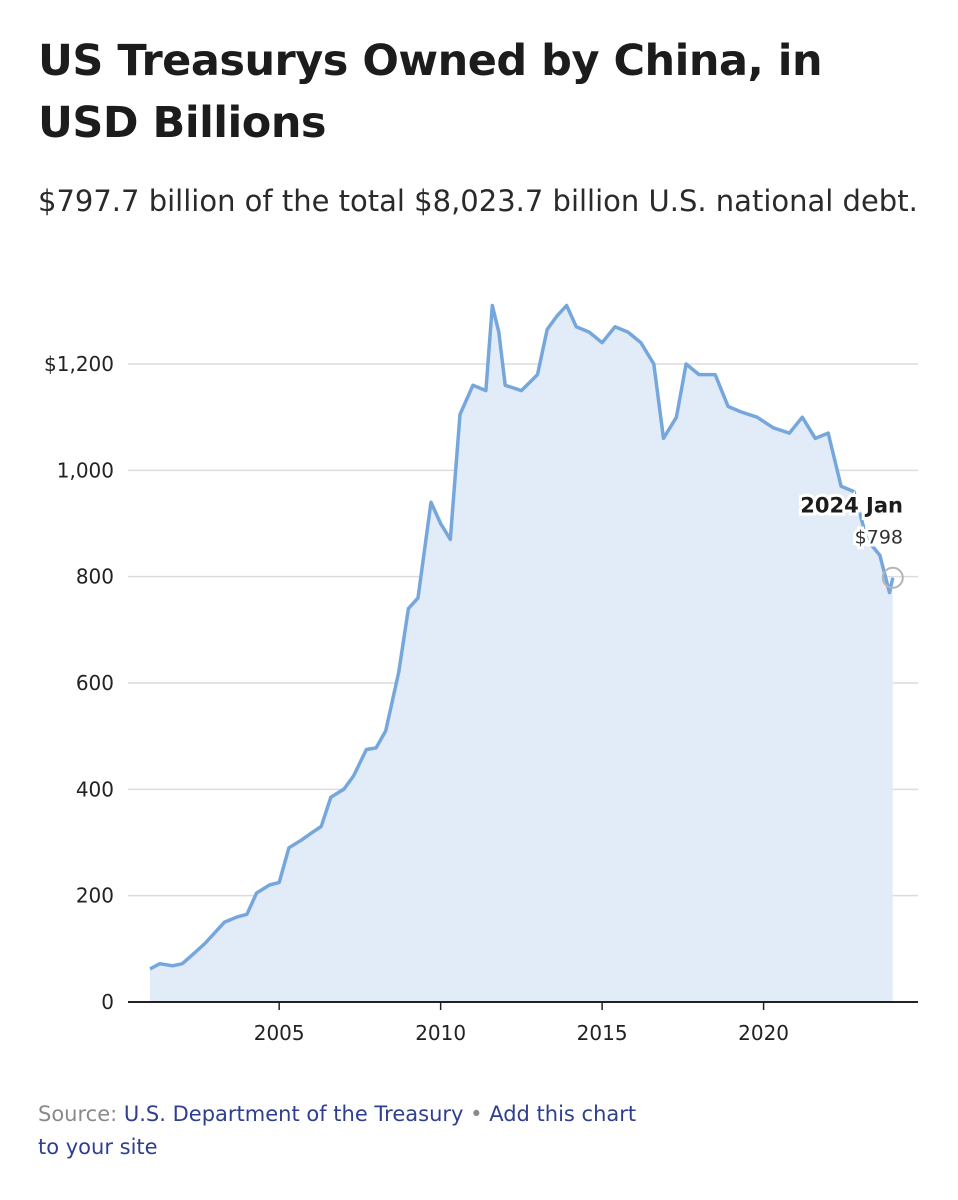 This screenshot has height=1200, width=958. What do you see at coordinates (107, 1002) in the screenshot?
I see `y-tick-label: 0` at bounding box center [107, 1002].